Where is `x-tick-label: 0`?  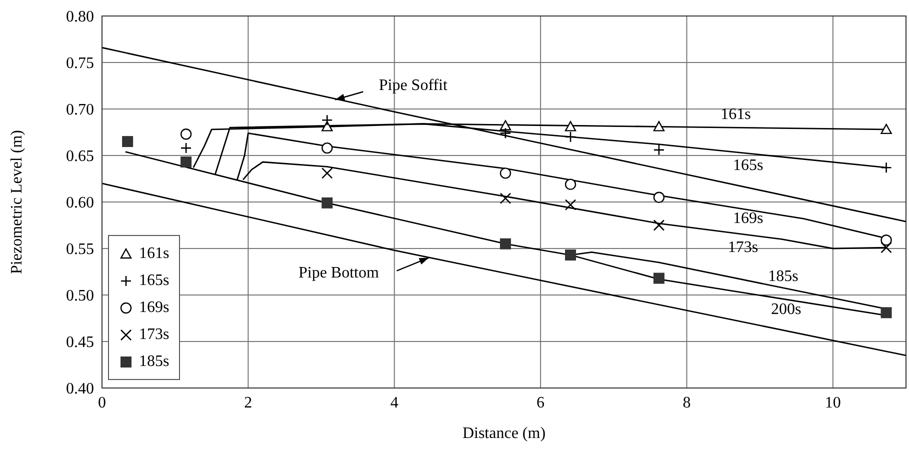
x-tick-label: 0 is located at coordinates (102, 403).